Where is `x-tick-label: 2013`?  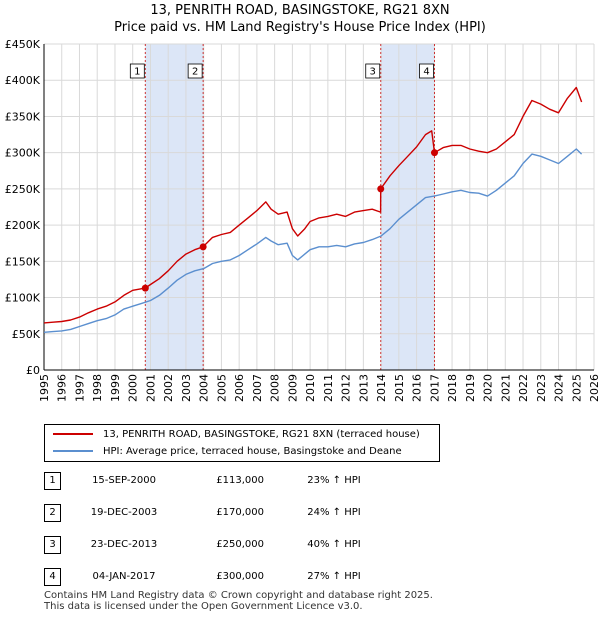 x-tick-label: 2013 is located at coordinates (363, 388).